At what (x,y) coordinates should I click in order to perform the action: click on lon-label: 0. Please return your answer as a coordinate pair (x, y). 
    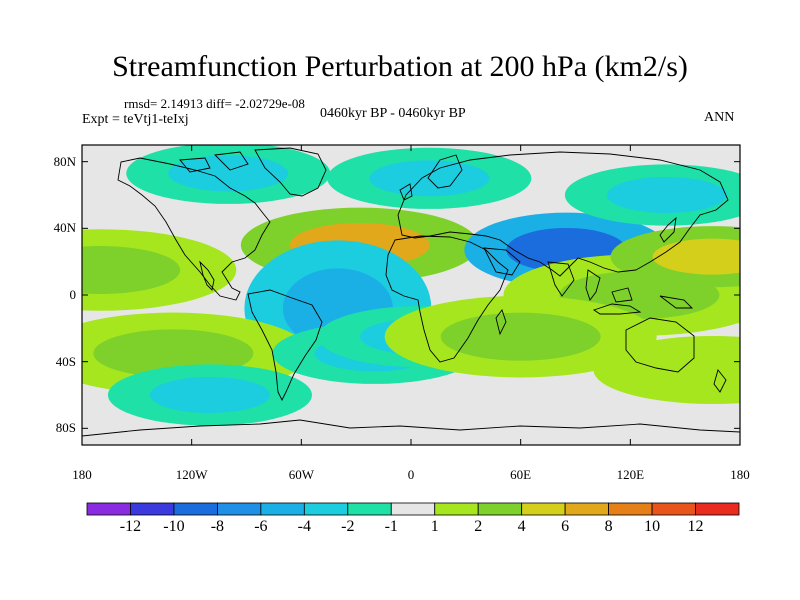
    Looking at the image, I should click on (411, 474).